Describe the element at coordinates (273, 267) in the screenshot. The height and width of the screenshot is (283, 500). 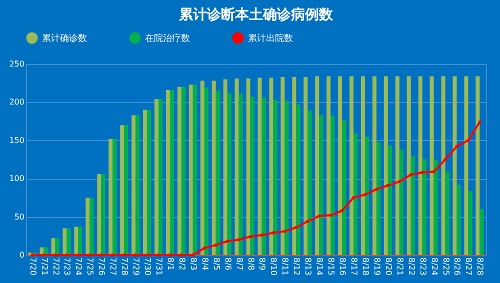
I see `x-tick-label: 8/10` at that location.